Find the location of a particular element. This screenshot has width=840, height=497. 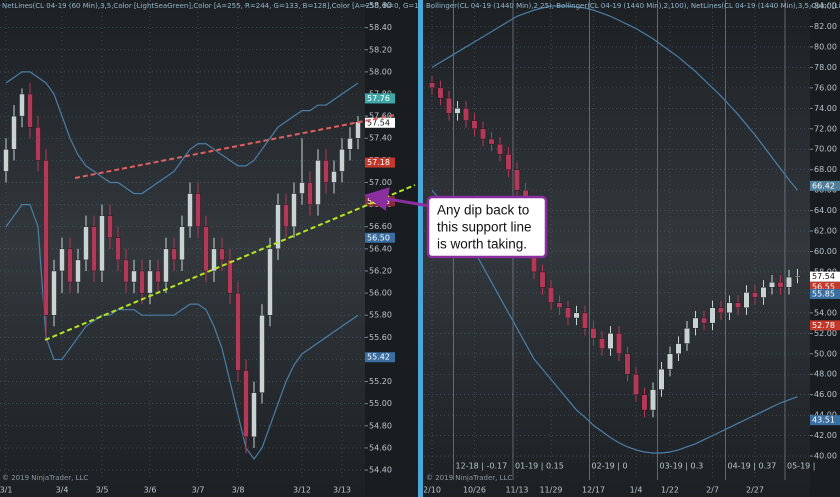

y-tick-label: 56.60 is located at coordinates (380, 226).